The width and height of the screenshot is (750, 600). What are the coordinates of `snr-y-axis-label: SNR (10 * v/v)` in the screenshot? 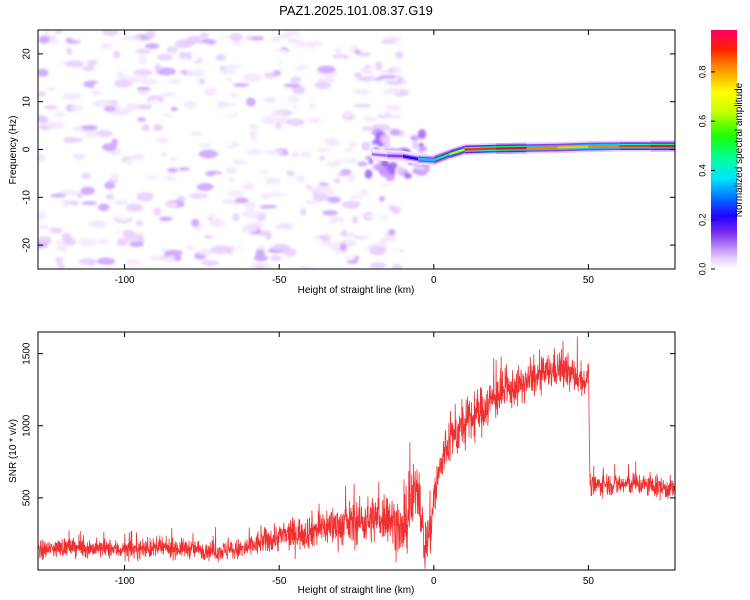 It's located at (13, 451).